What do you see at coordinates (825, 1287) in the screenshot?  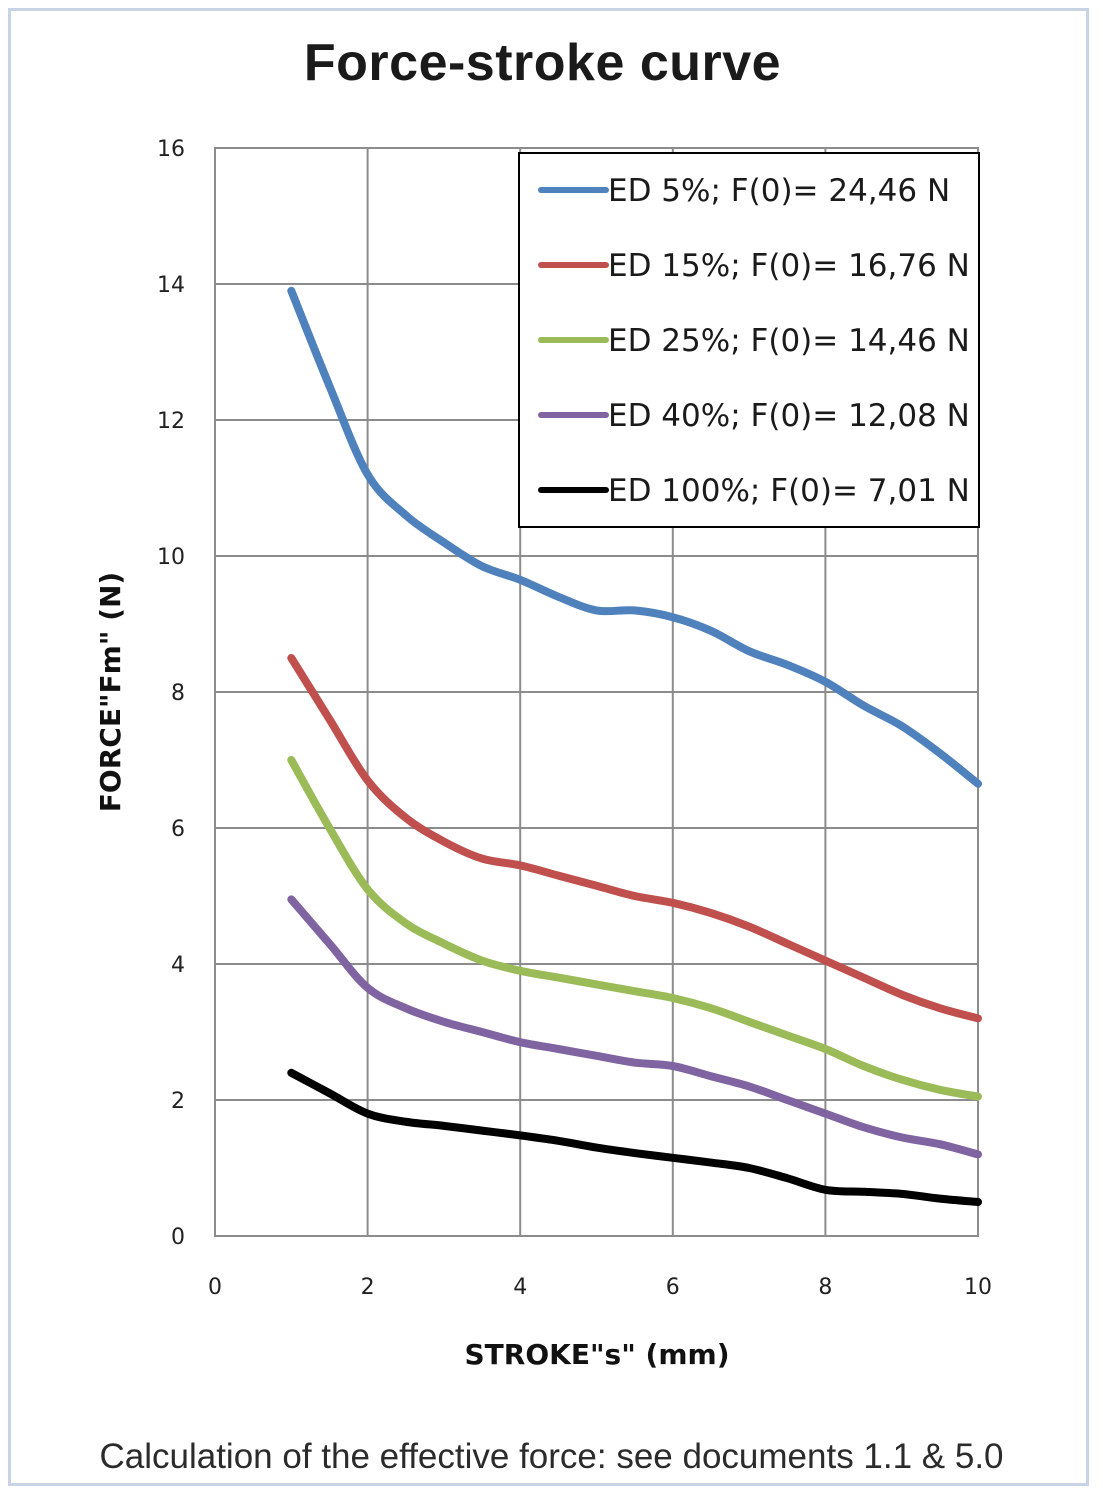 I see `x-tick-label: 8` at bounding box center [825, 1287].